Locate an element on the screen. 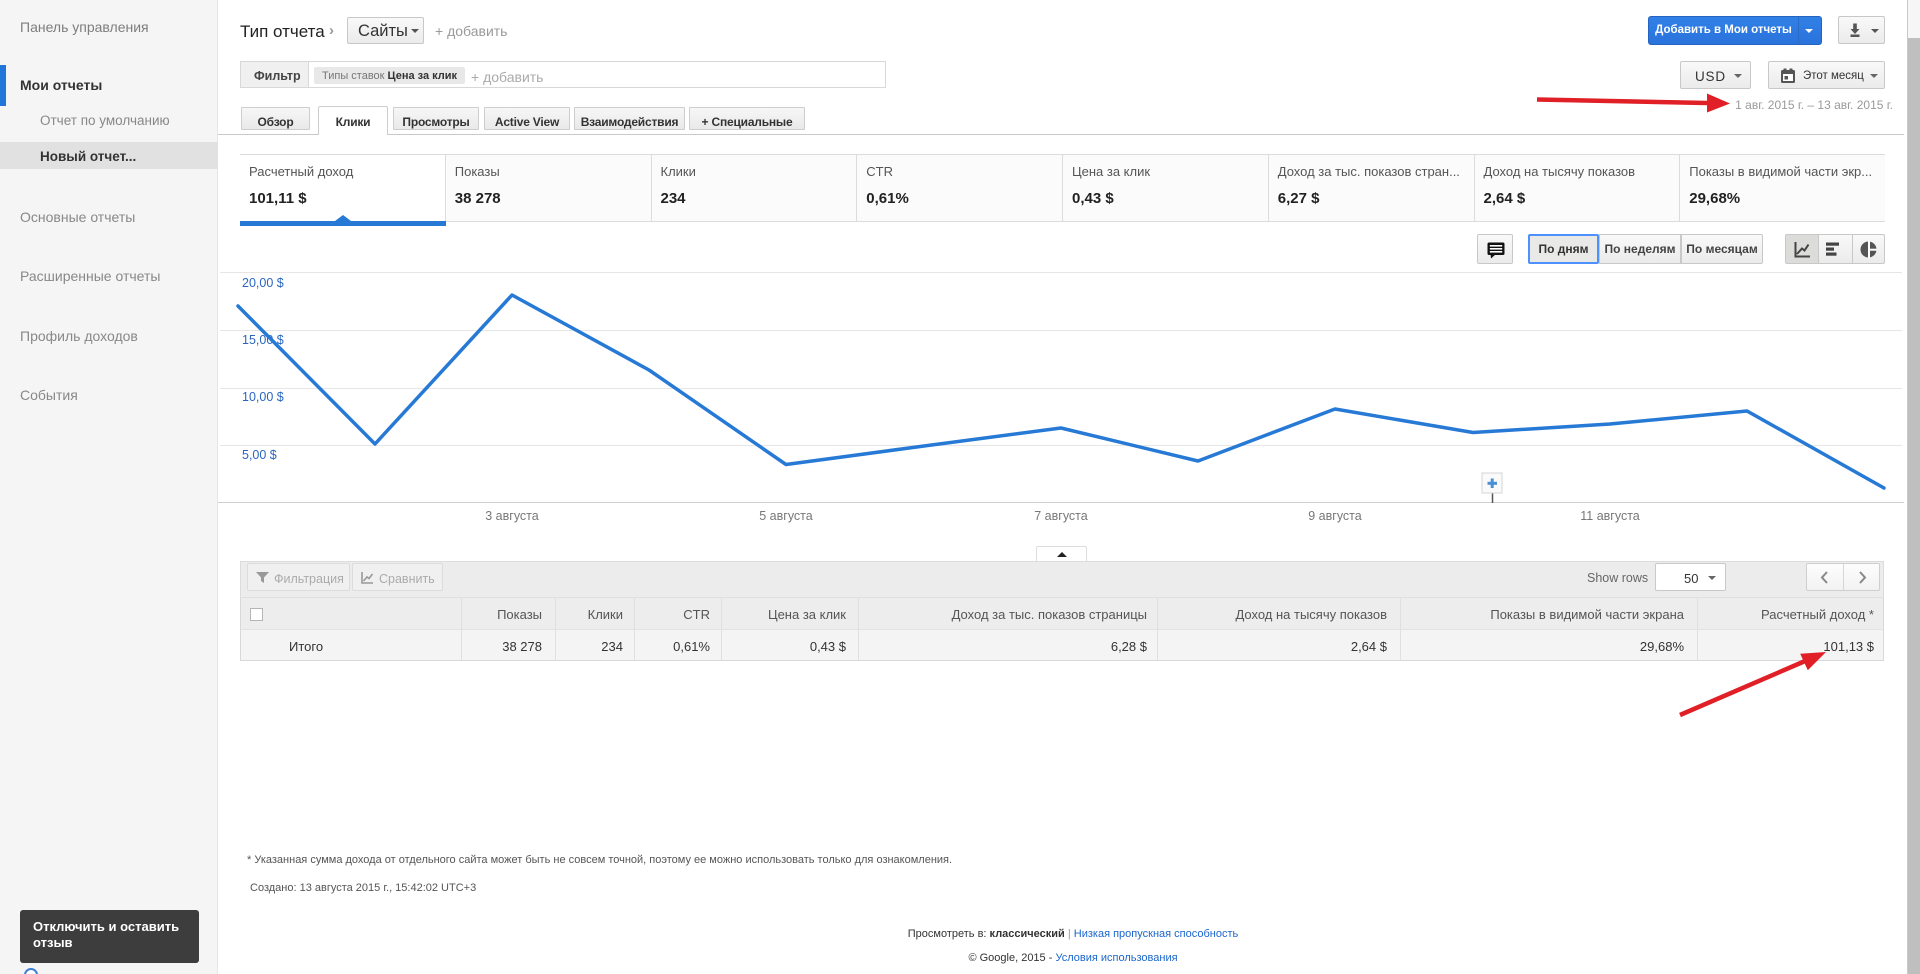  svg-text: 11 августа is located at coordinates (1610, 516).